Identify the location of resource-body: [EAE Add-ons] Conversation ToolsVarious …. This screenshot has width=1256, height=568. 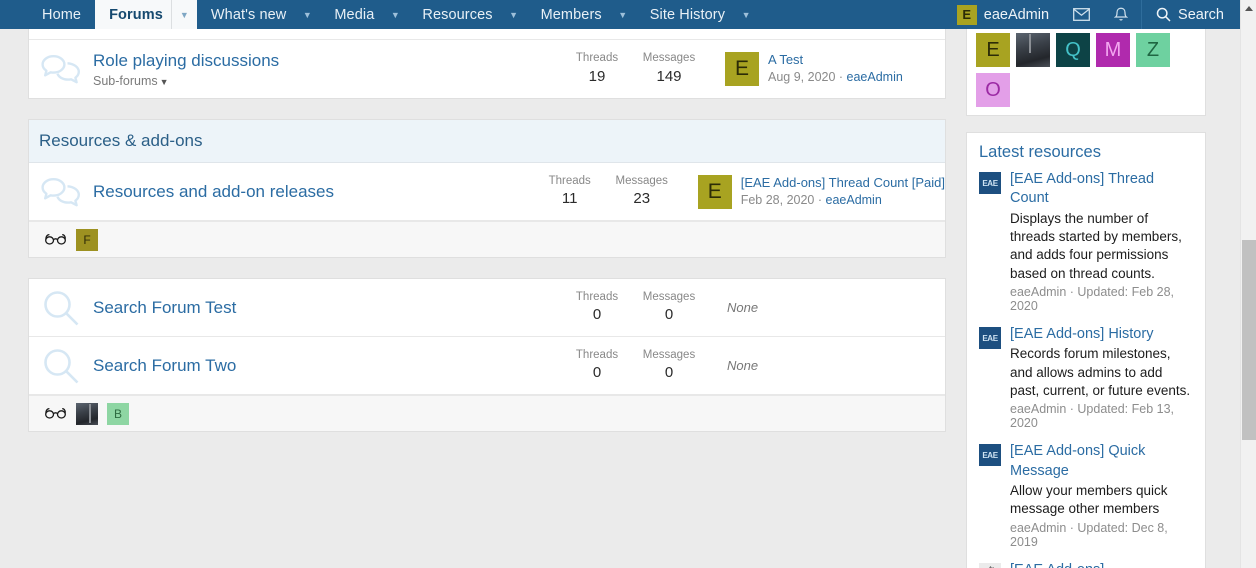
(1101, 564).